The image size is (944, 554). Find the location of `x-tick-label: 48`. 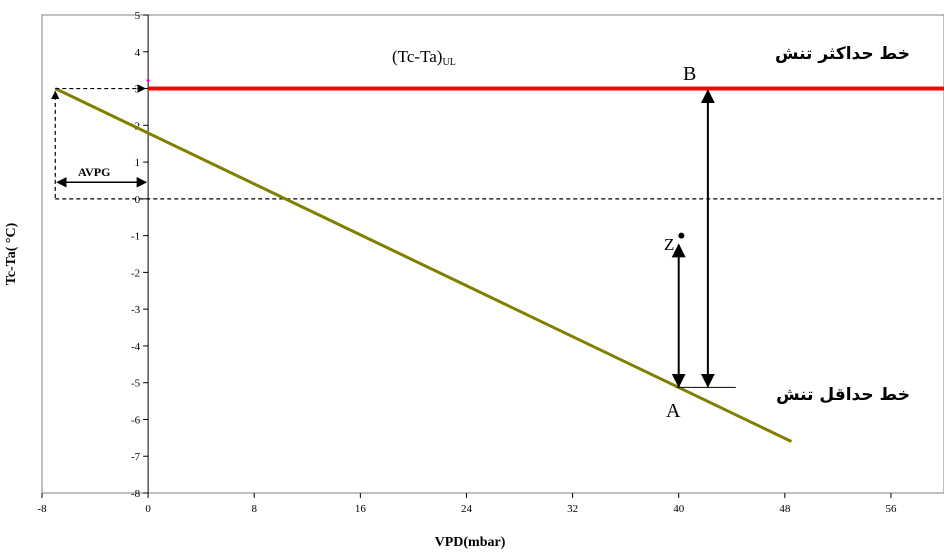

x-tick-label: 48 is located at coordinates (785, 509).